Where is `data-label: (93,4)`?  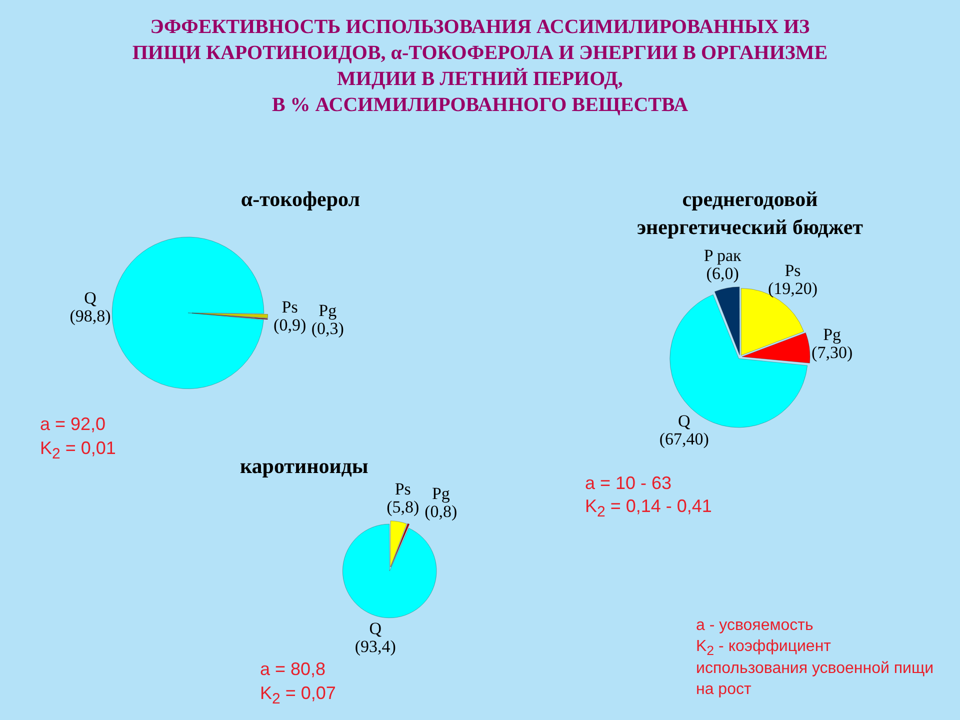
data-label: (93,4) is located at coordinates (375, 646).